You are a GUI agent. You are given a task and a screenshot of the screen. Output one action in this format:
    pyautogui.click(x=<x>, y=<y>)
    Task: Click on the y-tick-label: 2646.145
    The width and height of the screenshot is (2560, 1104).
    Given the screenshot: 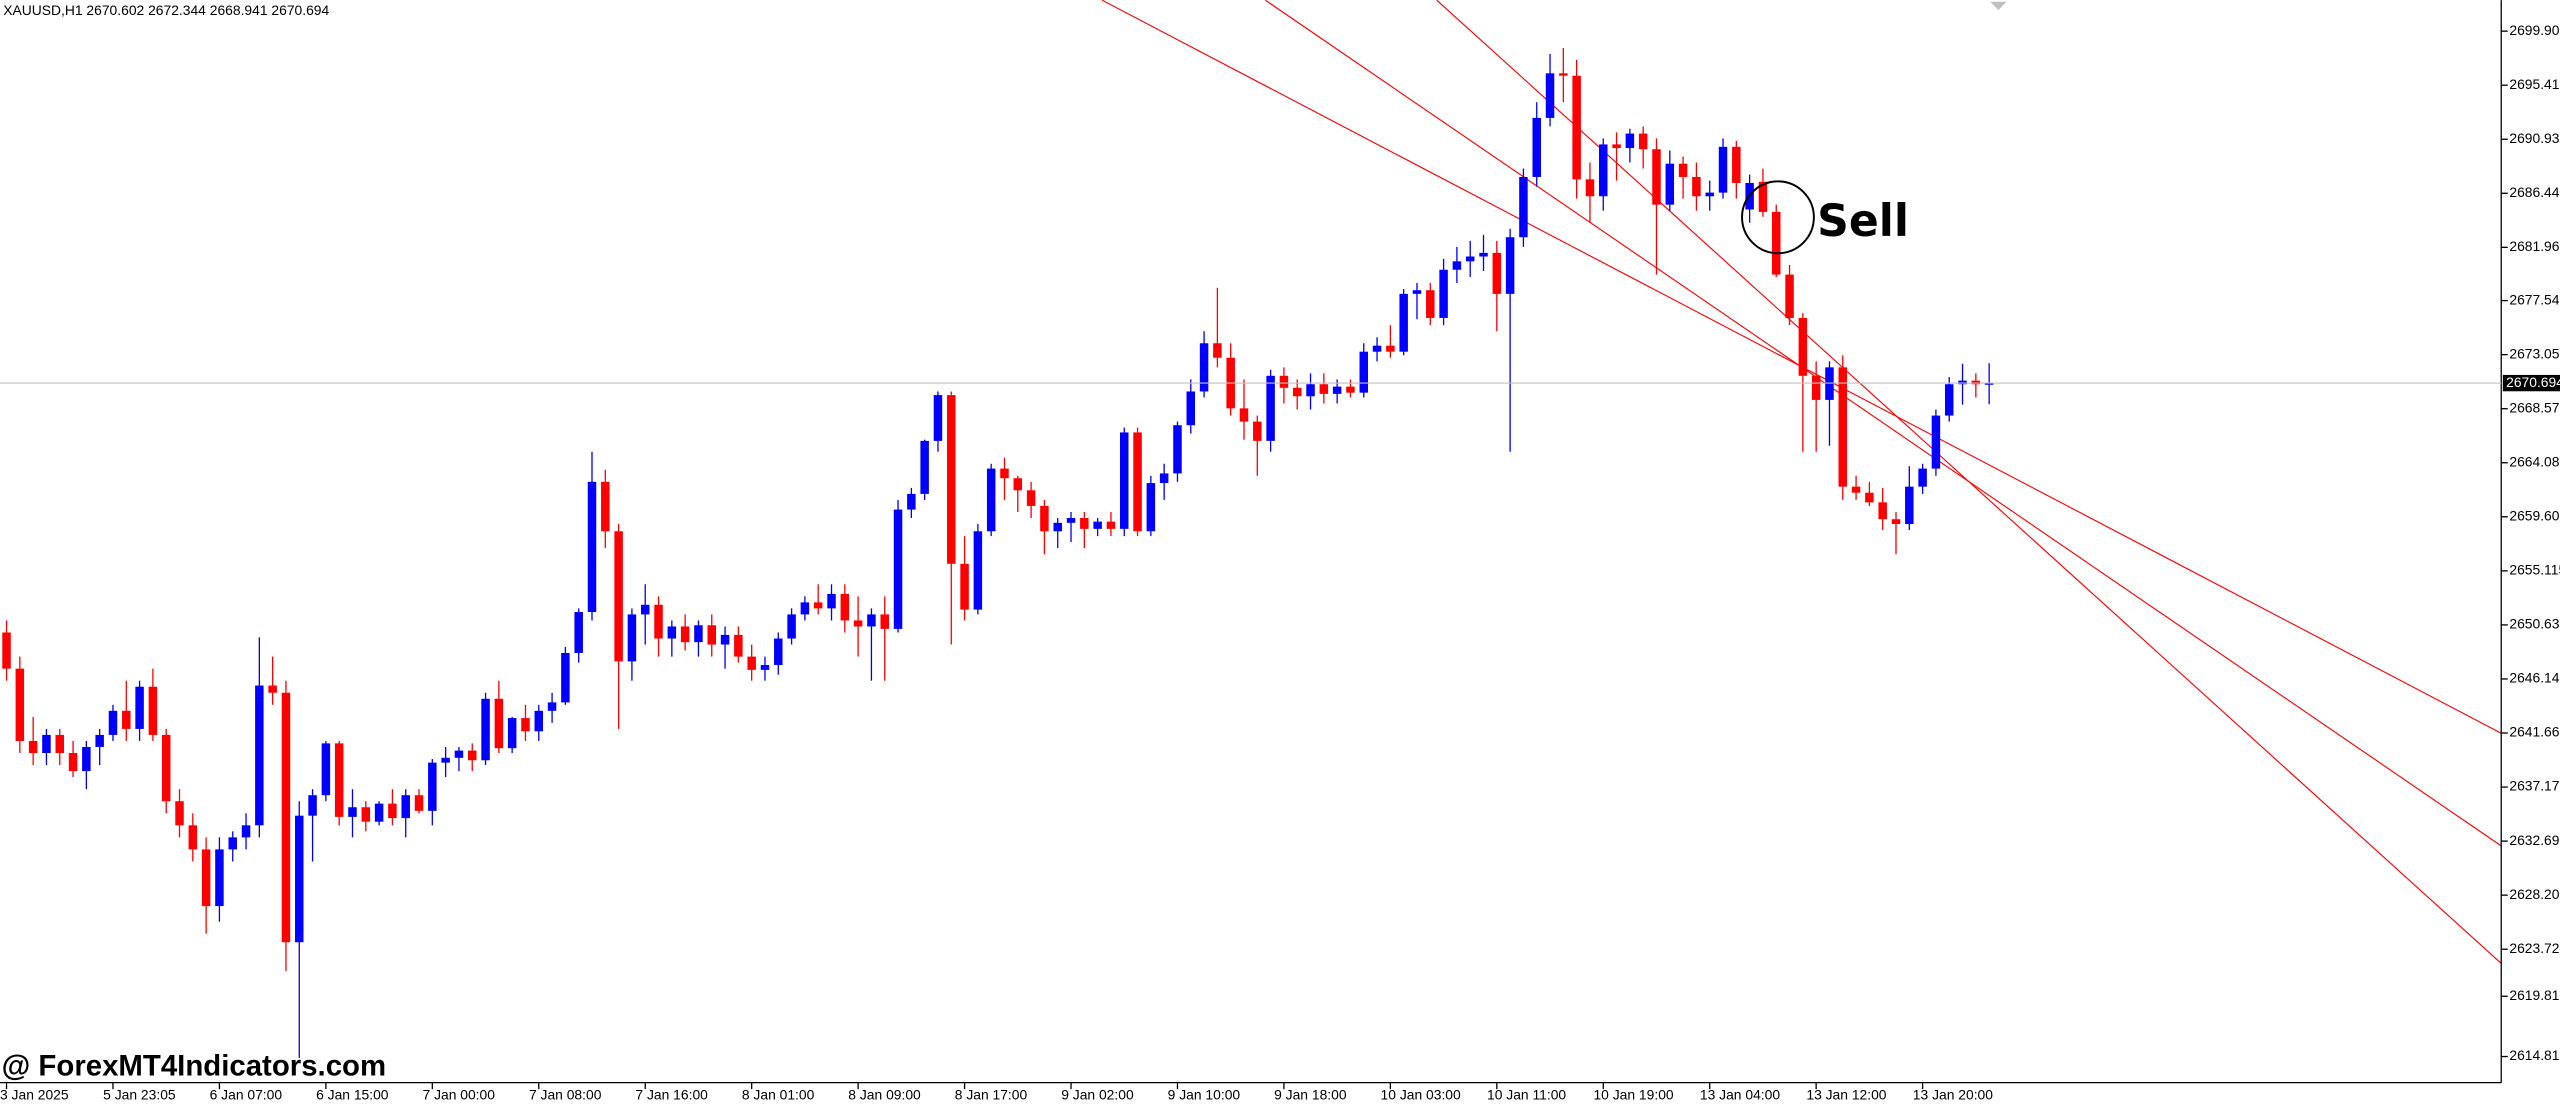 What is the action you would take?
    pyautogui.click(x=2534, y=678)
    